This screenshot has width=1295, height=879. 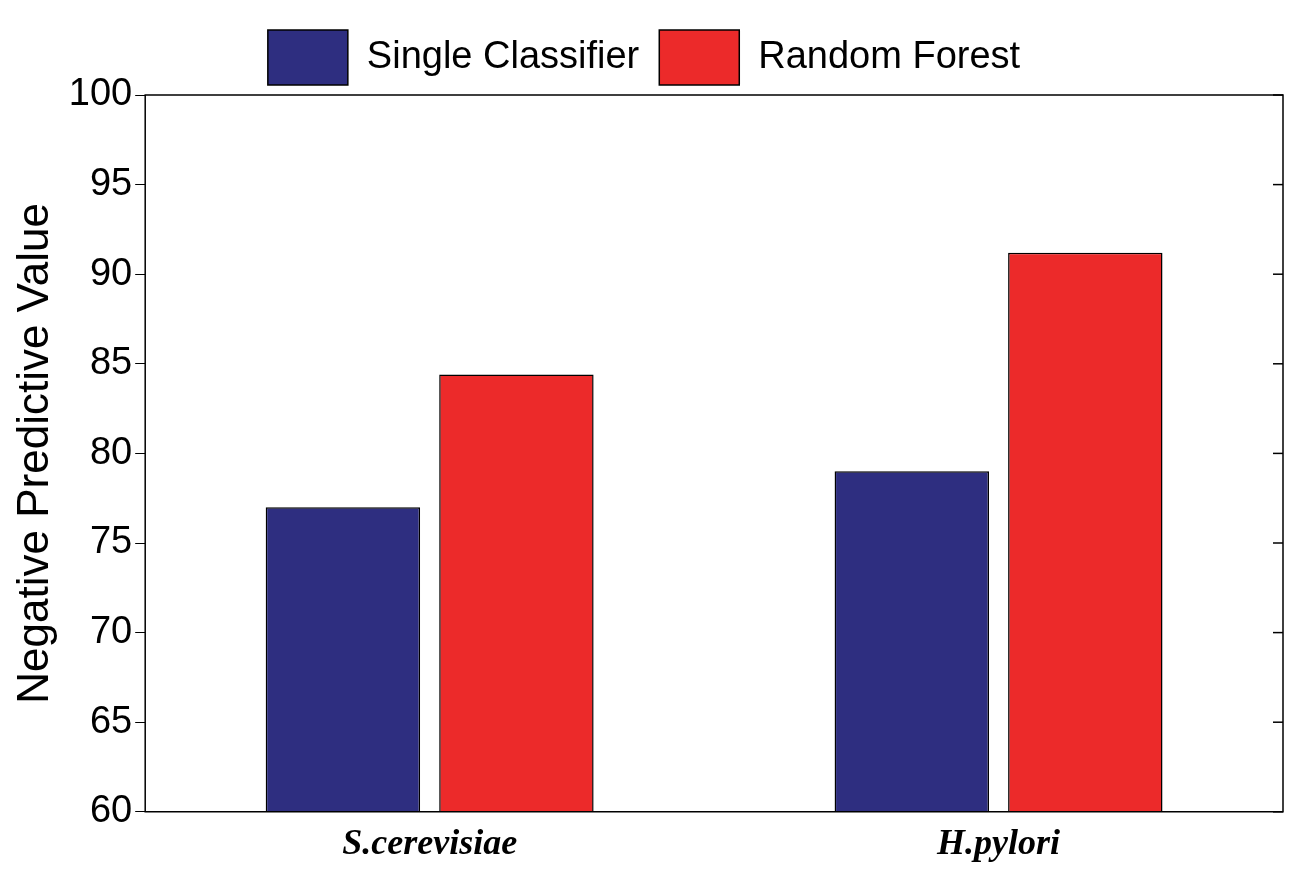 What do you see at coordinates (111, 361) in the screenshot?
I see `y-tick-label: 85` at bounding box center [111, 361].